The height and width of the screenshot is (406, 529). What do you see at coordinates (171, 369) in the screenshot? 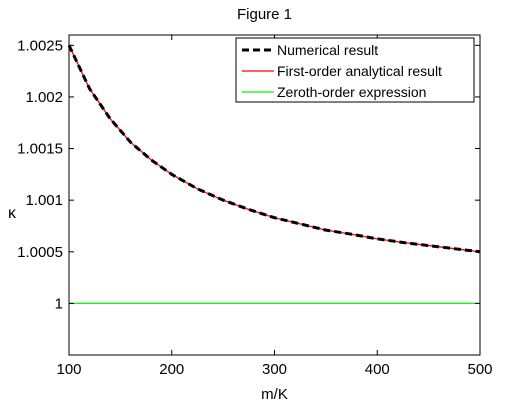
I see `x-tick-label: 200` at bounding box center [171, 369].